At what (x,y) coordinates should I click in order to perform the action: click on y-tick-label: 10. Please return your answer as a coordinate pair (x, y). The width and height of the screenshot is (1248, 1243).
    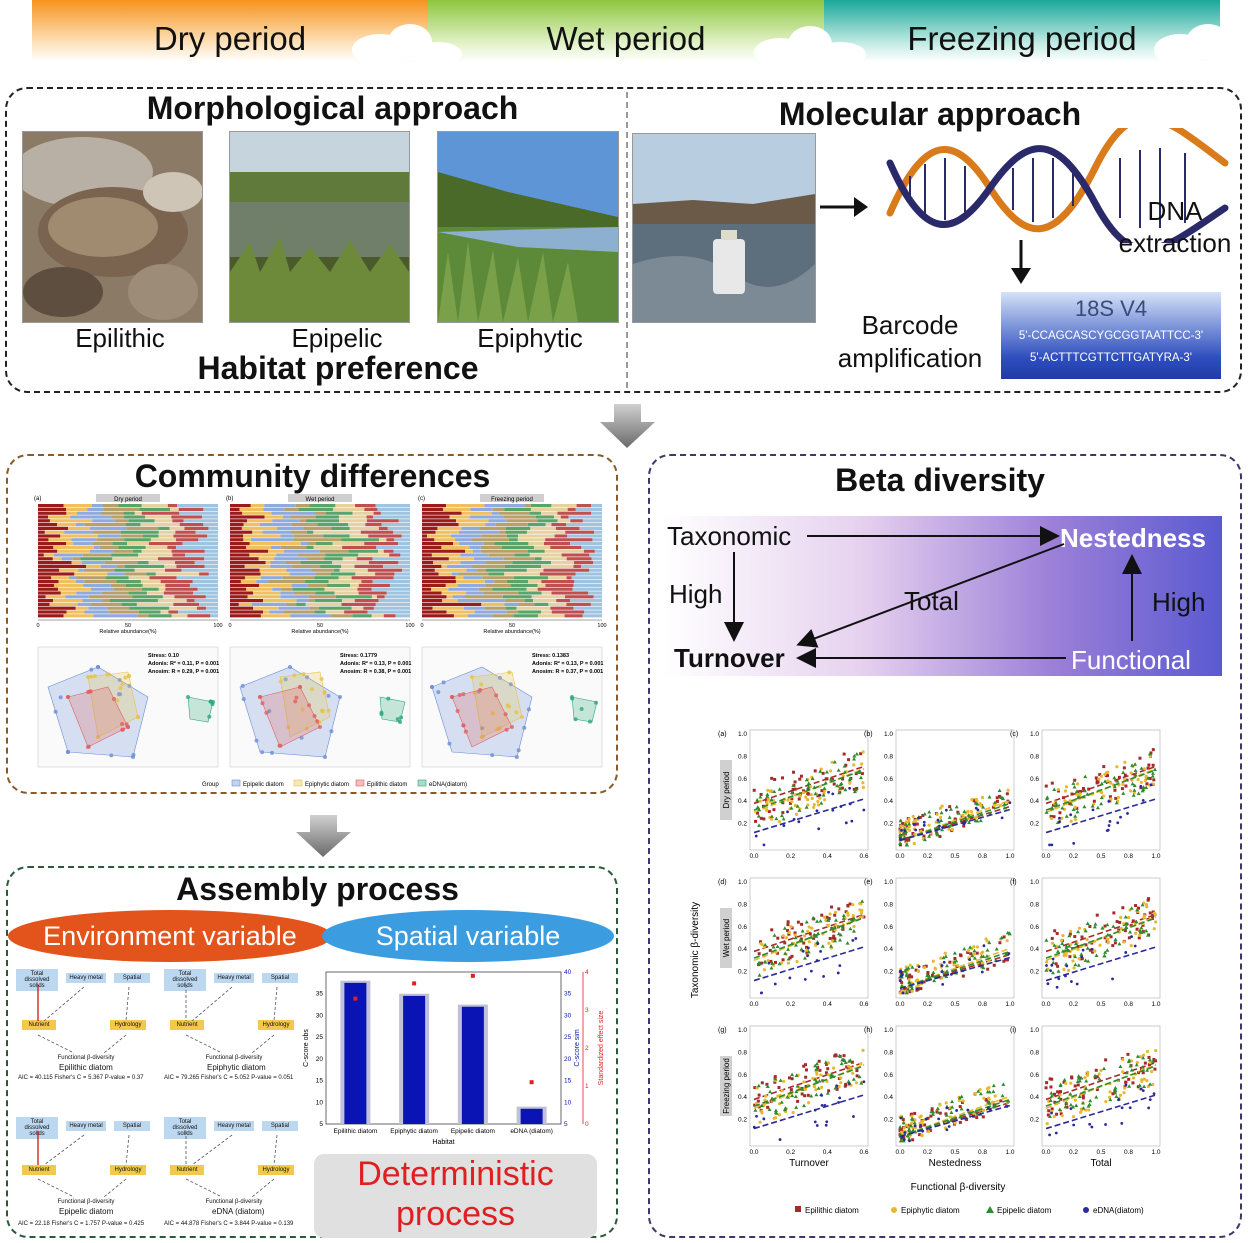
    Looking at the image, I should click on (320, 1102).